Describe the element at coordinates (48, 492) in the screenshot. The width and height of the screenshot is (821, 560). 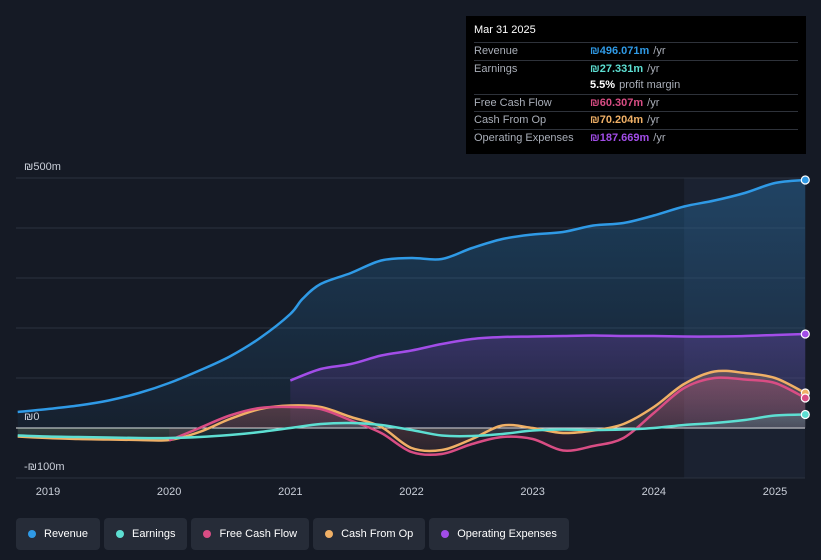
I see `x-axis-label: 2019` at that location.